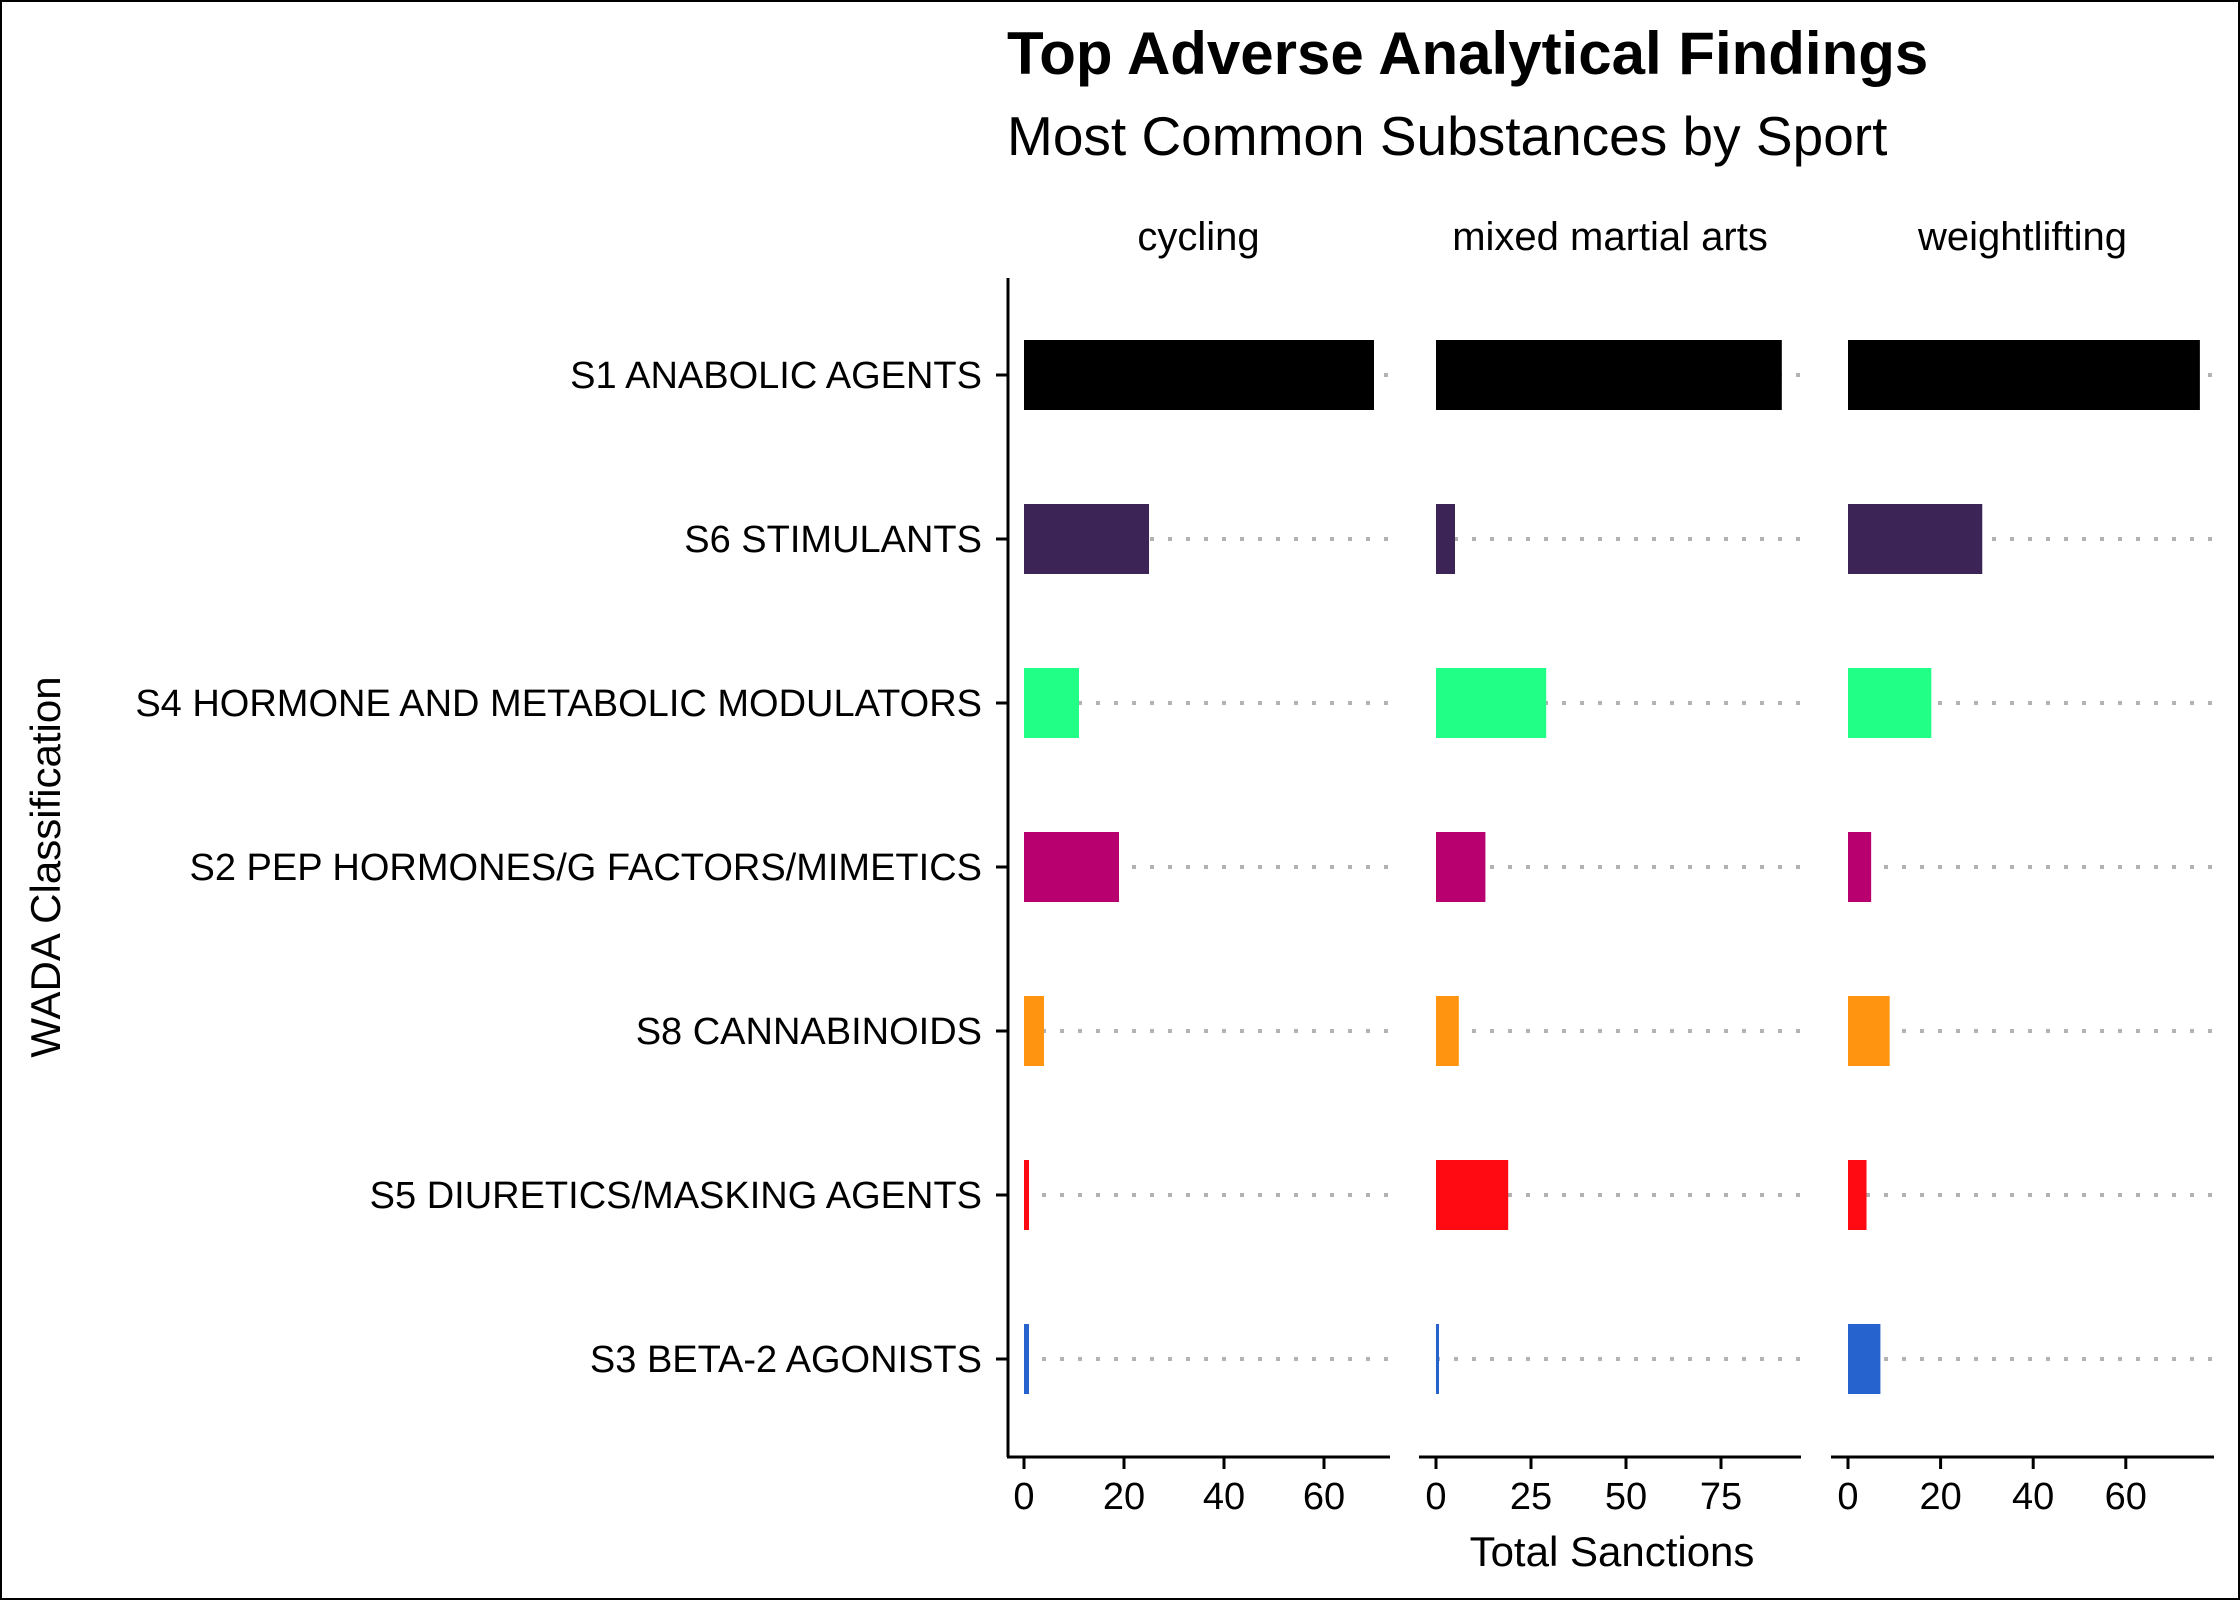 Image resolution: width=2240 pixels, height=1600 pixels. What do you see at coordinates (1467, 53) in the screenshot?
I see `chart-title: Top Adverse Analytical Findings` at bounding box center [1467, 53].